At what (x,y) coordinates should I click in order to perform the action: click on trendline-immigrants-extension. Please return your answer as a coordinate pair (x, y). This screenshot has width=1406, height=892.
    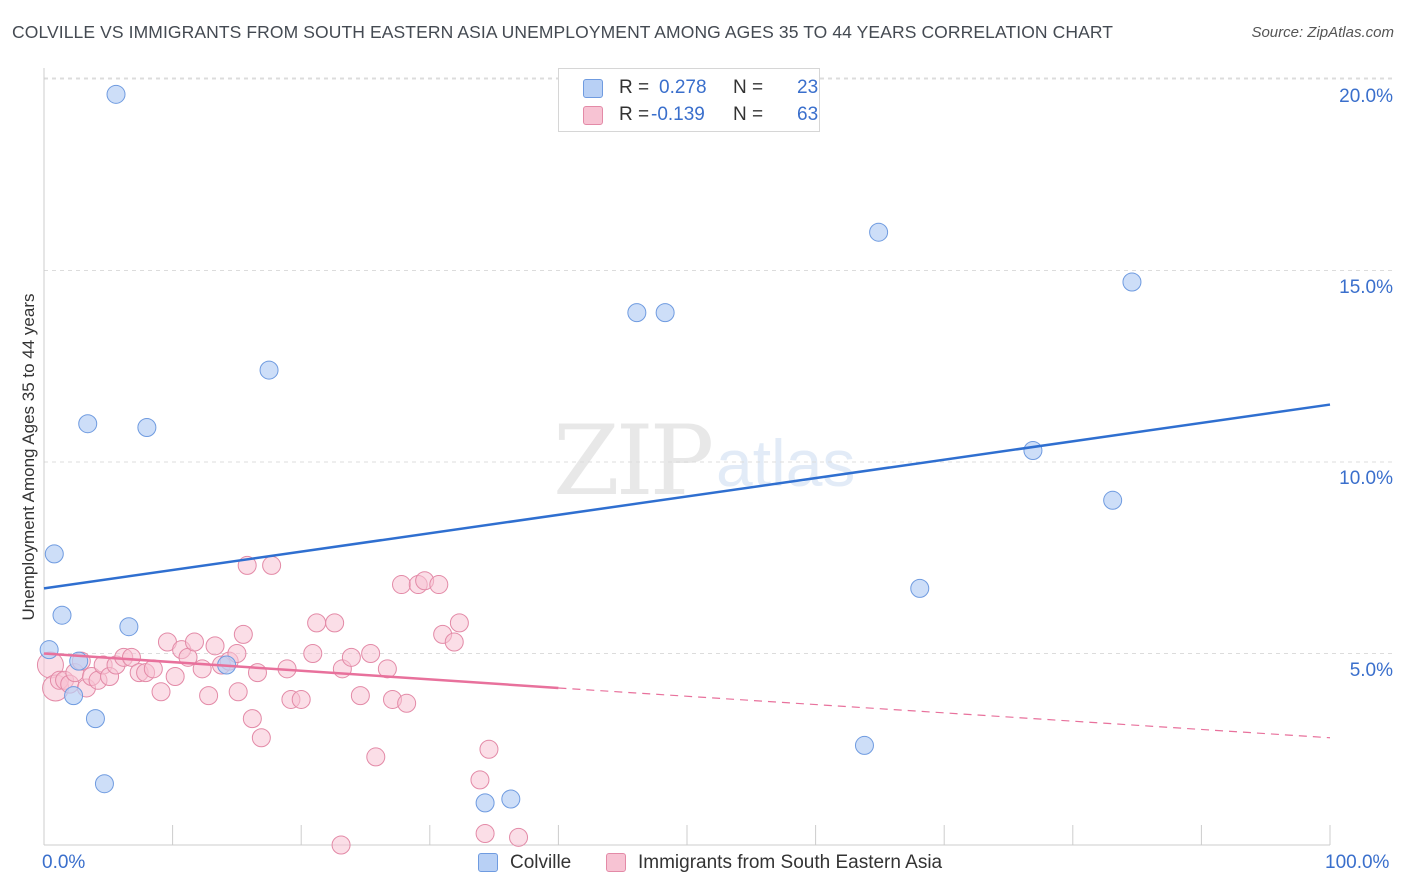
    Looking at the image, I should click on (944, 713).